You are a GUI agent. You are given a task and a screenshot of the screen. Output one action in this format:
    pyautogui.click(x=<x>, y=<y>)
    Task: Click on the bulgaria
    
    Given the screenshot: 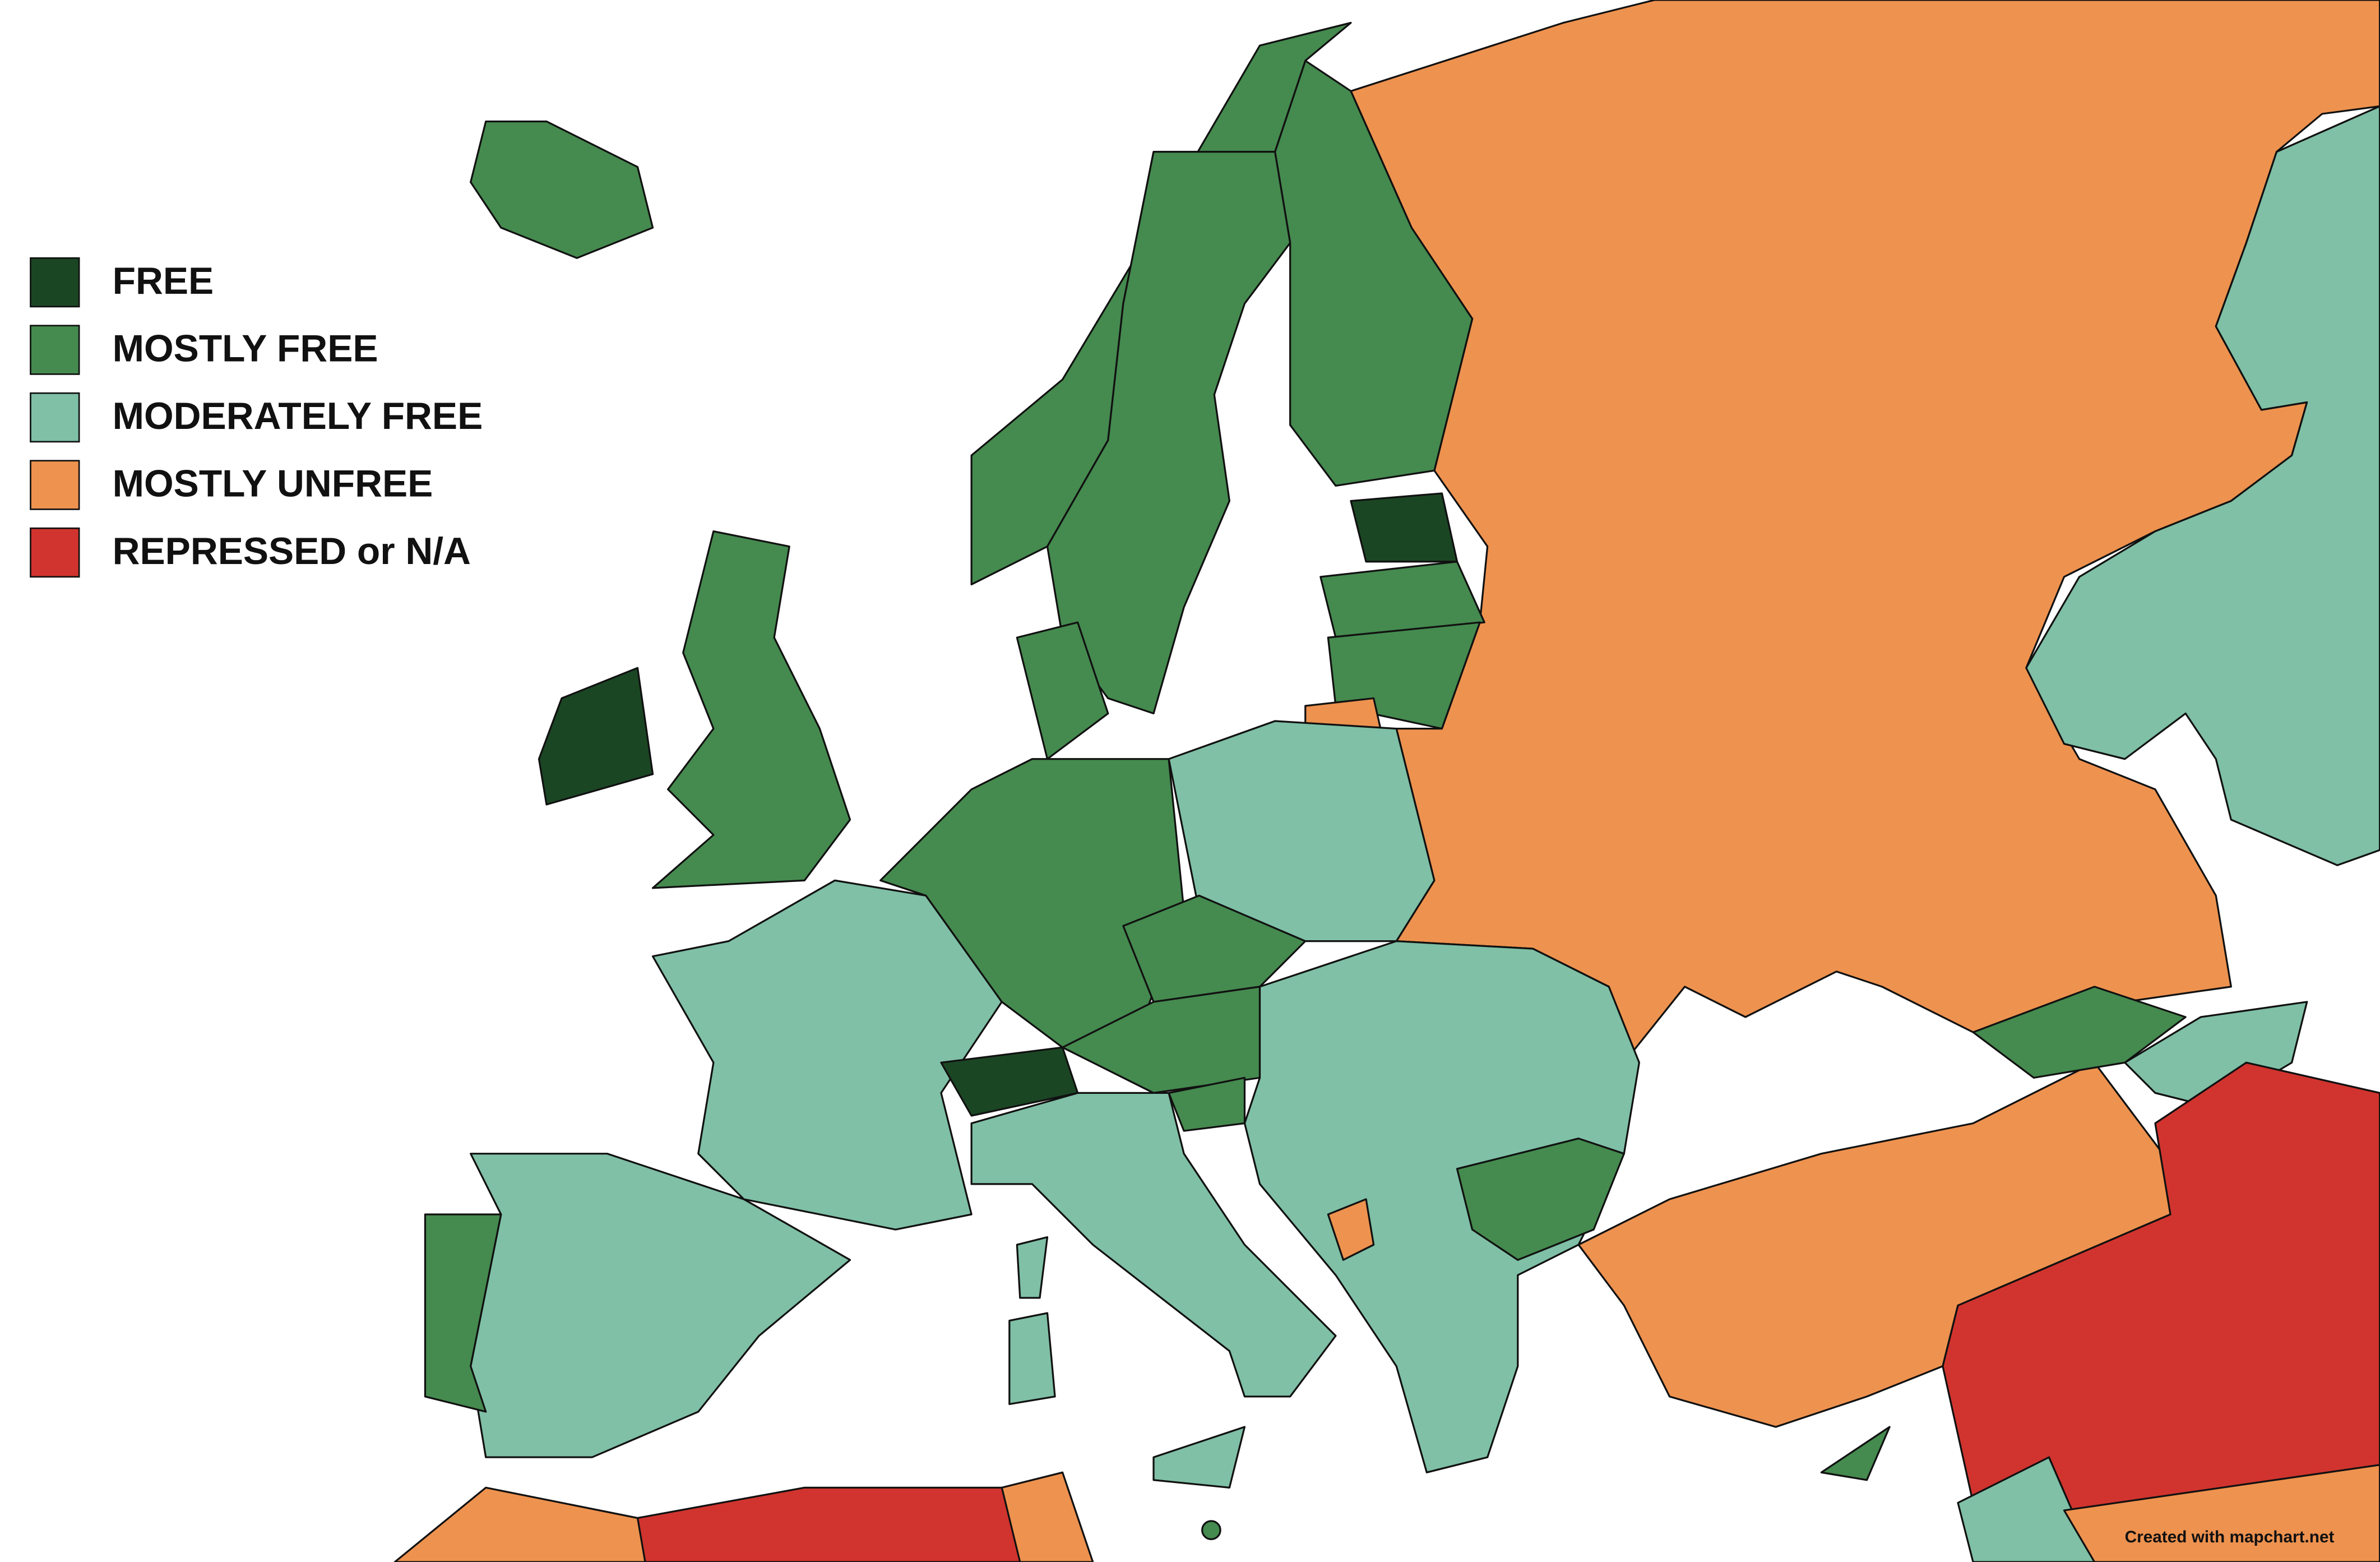 What is the action you would take?
    pyautogui.click(x=1541, y=1199)
    